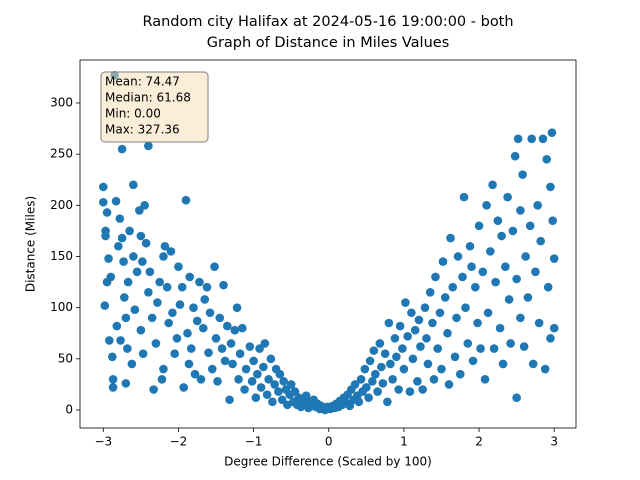 The height and width of the screenshot is (480, 640). Describe the element at coordinates (142, 82) in the screenshot. I see `stats-text: Mean: 74.47` at that location.